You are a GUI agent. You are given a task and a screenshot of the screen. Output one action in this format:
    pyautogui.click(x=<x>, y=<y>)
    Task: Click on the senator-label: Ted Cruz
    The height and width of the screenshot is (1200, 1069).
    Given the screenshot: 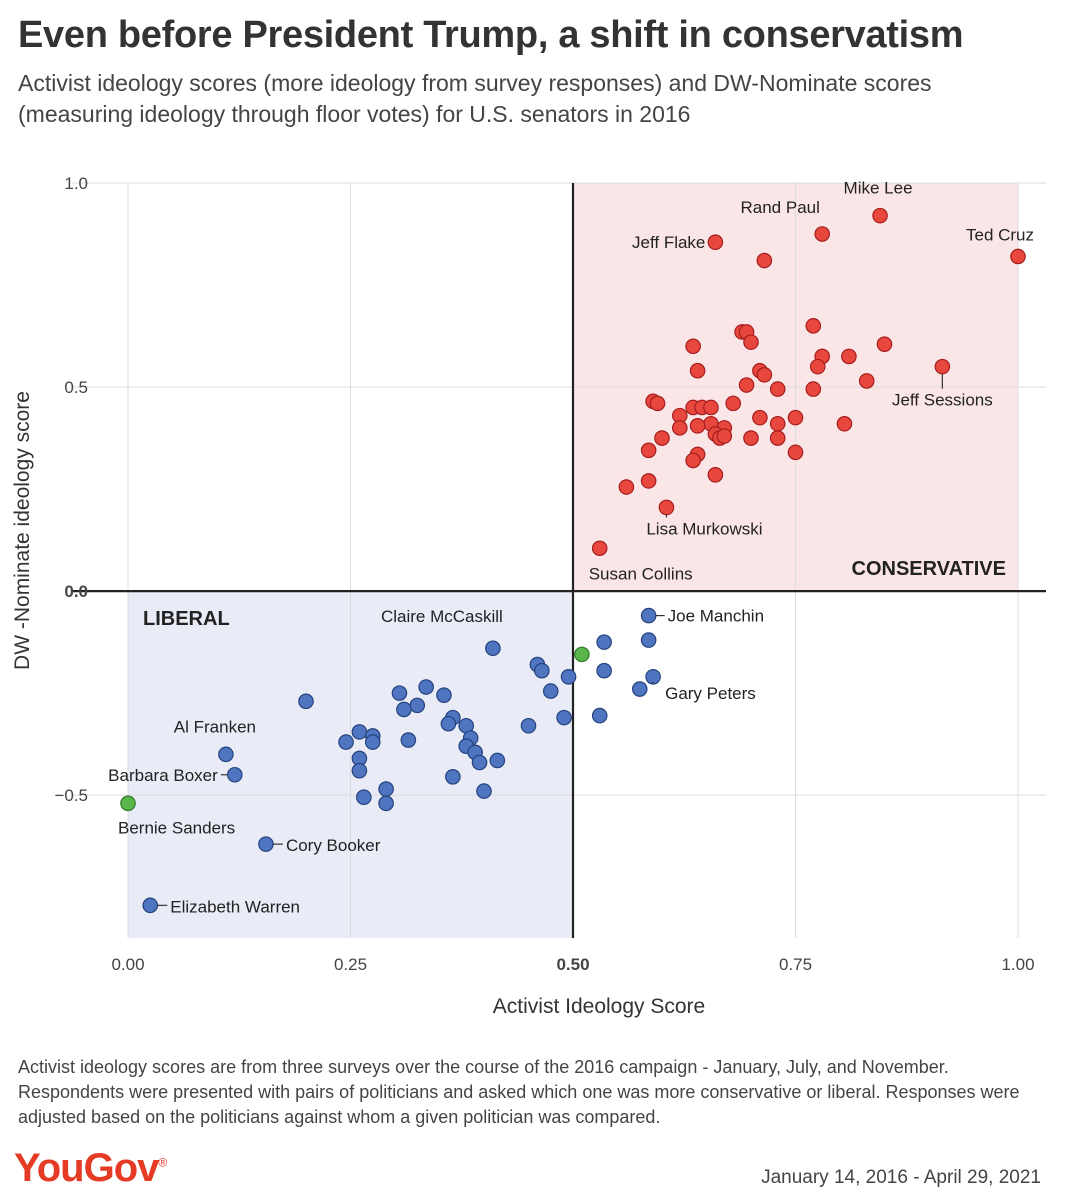 What is the action you would take?
    pyautogui.click(x=1000, y=234)
    